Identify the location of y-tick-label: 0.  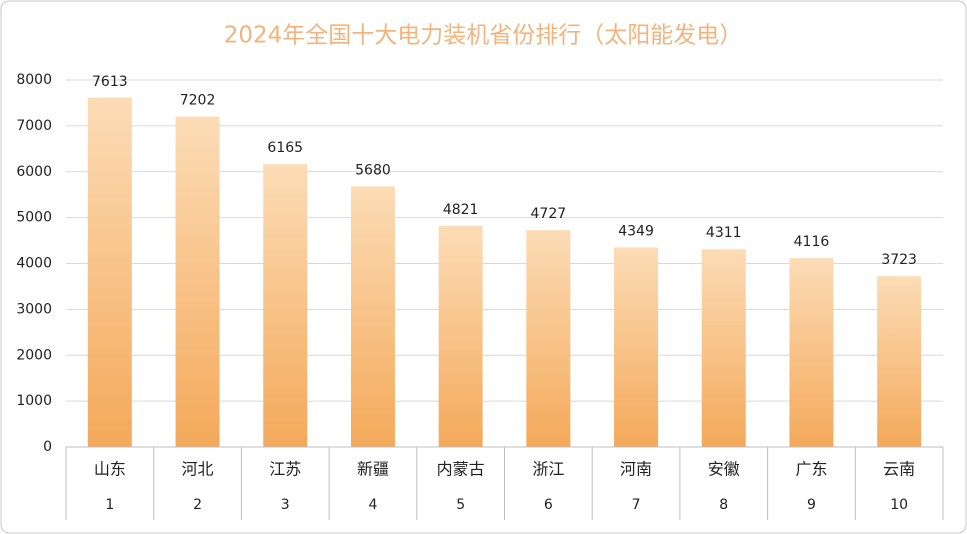
(47, 447).